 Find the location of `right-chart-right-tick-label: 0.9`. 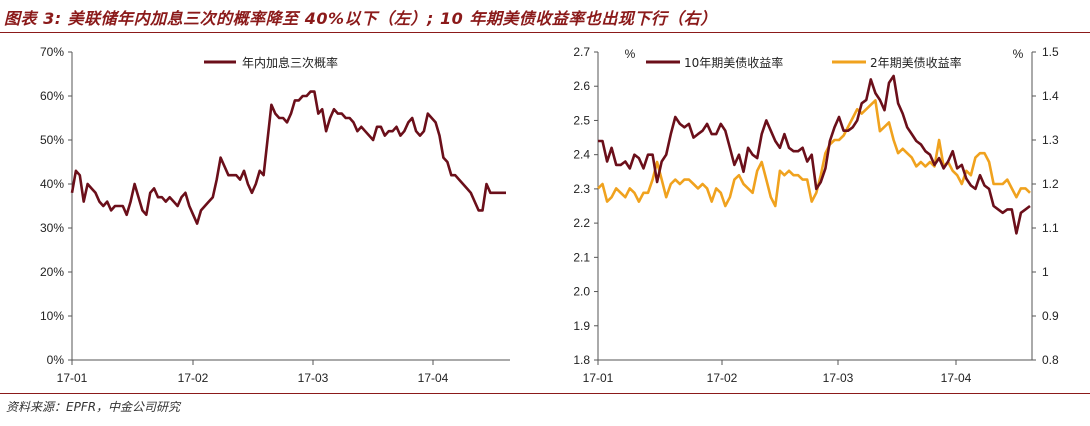

right-chart-right-tick-label: 0.9 is located at coordinates (1050, 316).